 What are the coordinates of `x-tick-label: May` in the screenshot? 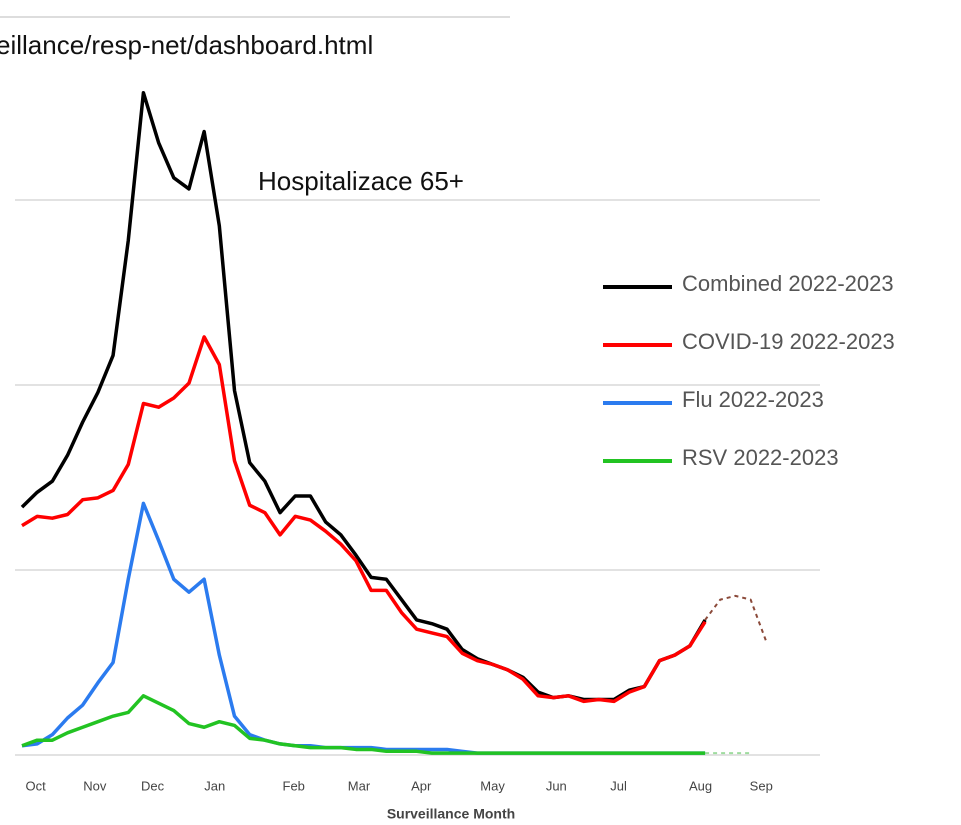 It's located at (492, 785).